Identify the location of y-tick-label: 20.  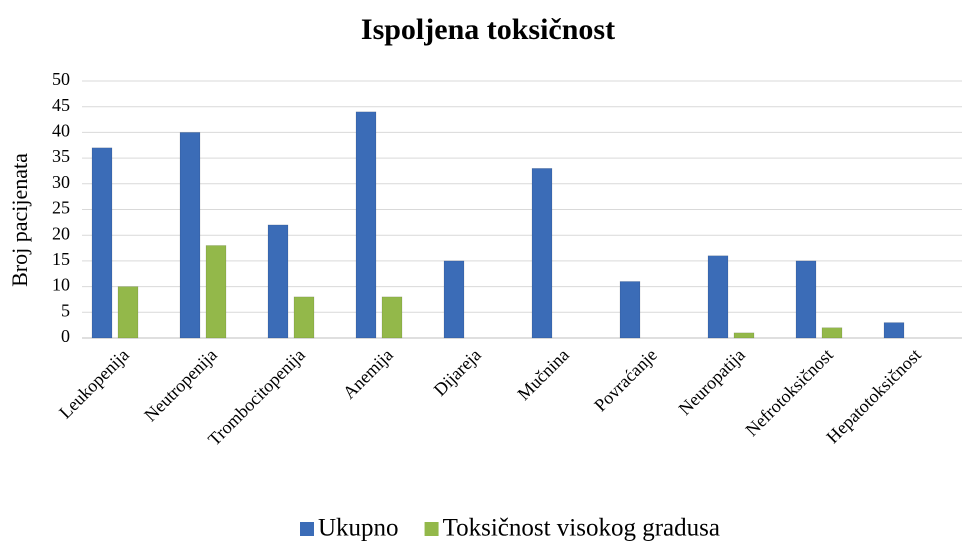
(61, 233).